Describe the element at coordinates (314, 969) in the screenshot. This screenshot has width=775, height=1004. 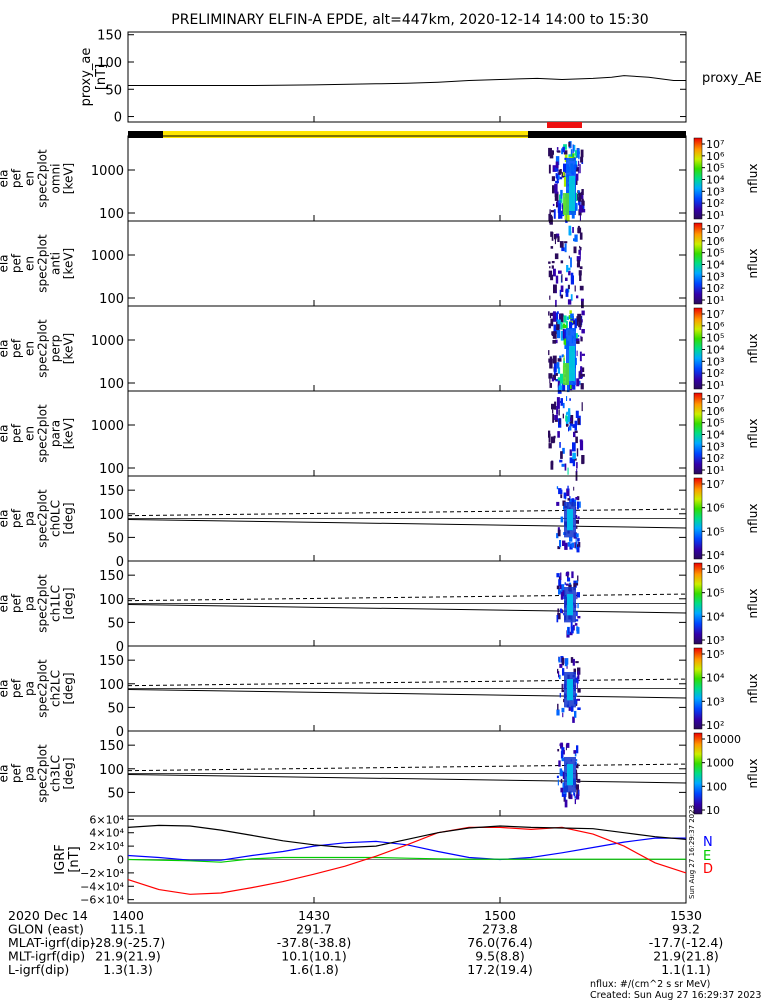
I see `axis-row-value: 1.6(1.8)` at that location.